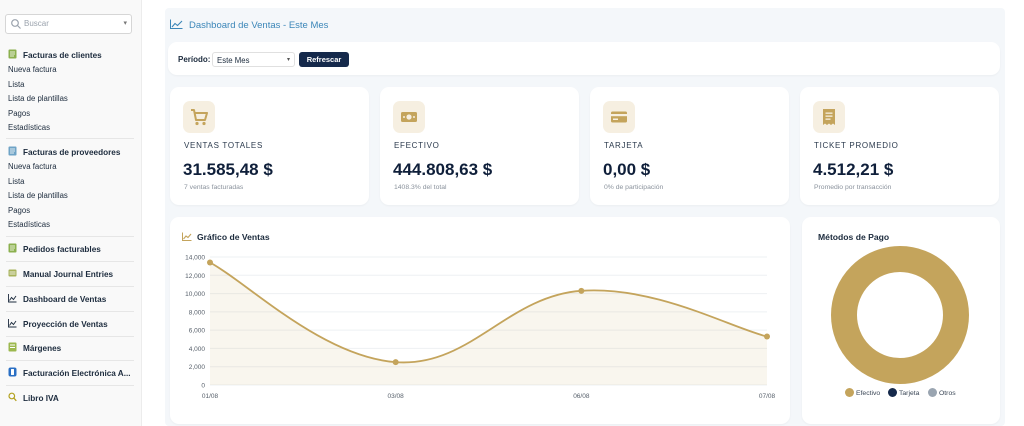  I want to click on kpi-card-tarjeta: TARJETA 0,00 $ 0% de participación, so click(689, 146).